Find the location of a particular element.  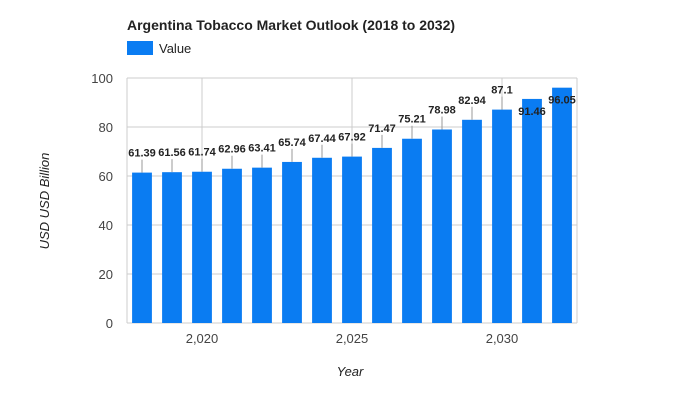

data-label: 61.56 is located at coordinates (172, 153).